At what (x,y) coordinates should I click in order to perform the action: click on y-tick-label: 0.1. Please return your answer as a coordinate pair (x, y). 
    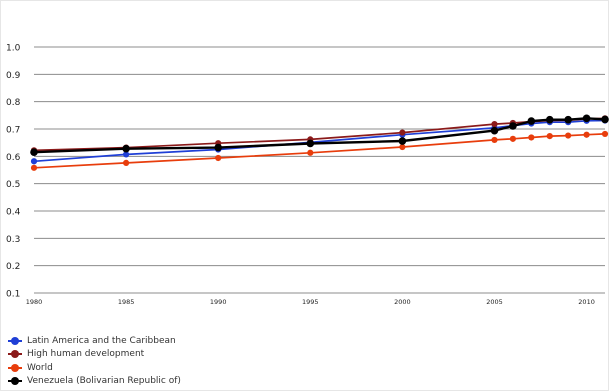
    Looking at the image, I should click on (13, 295).